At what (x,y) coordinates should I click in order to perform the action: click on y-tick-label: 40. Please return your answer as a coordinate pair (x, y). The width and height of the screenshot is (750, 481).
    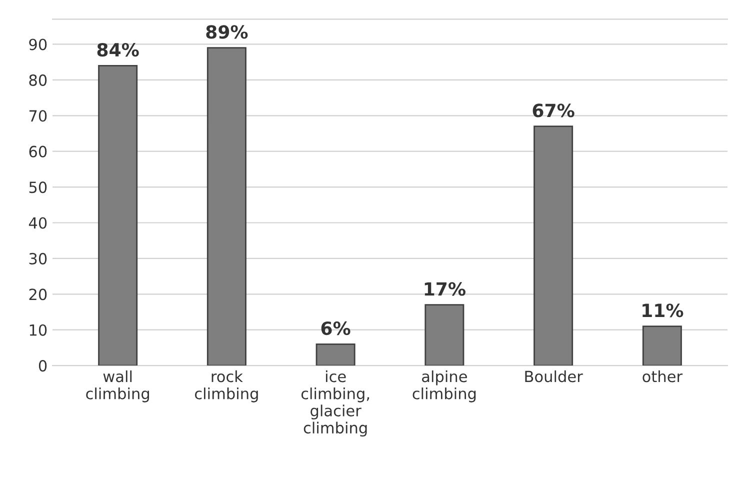
    Looking at the image, I should click on (37, 223).